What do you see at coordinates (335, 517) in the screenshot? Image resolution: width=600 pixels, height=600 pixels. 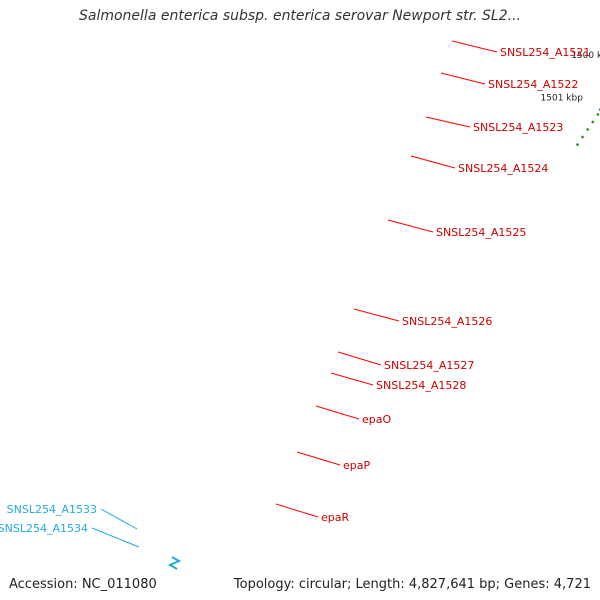 I see `gene-label: epaR` at bounding box center [335, 517].